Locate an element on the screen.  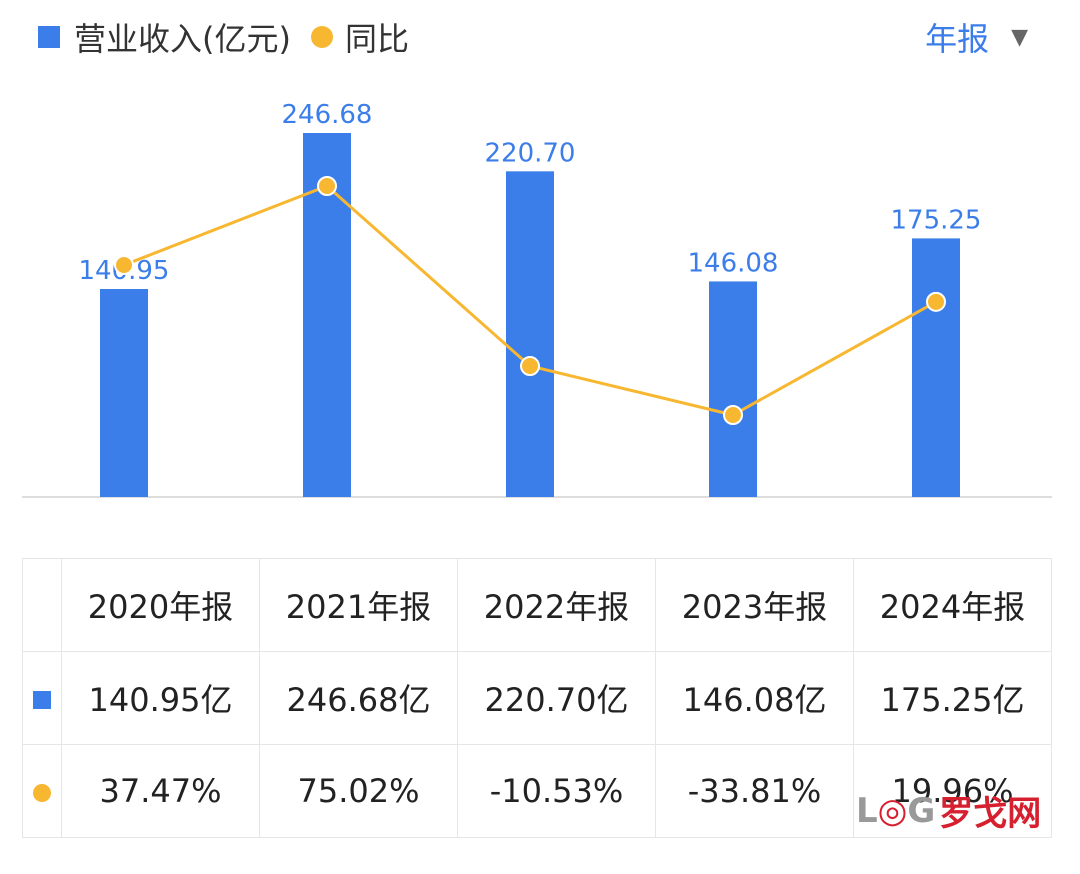
table-header-cell: 2020年报 is located at coordinates (160, 605).